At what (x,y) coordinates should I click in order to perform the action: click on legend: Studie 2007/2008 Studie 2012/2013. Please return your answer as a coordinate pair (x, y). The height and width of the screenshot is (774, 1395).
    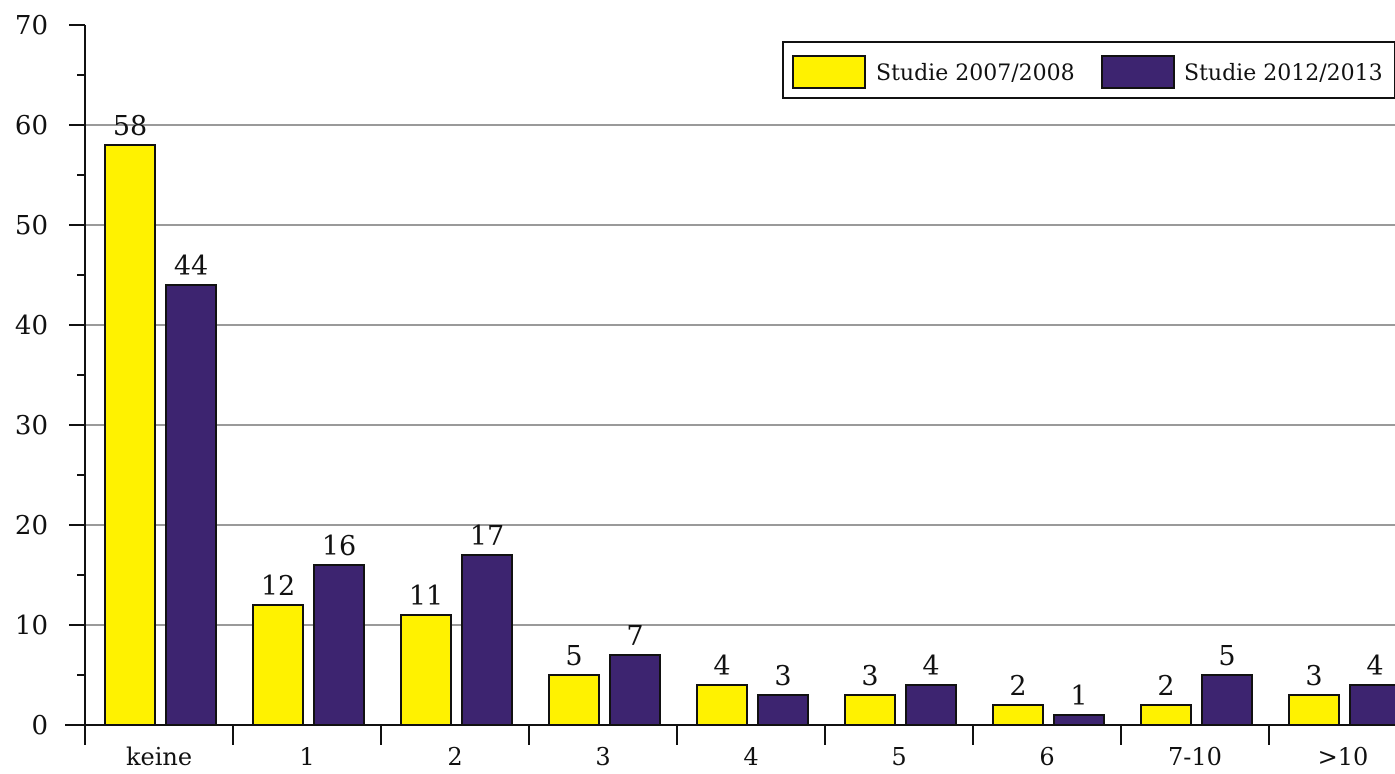
    Looking at the image, I should click on (1088, 70).